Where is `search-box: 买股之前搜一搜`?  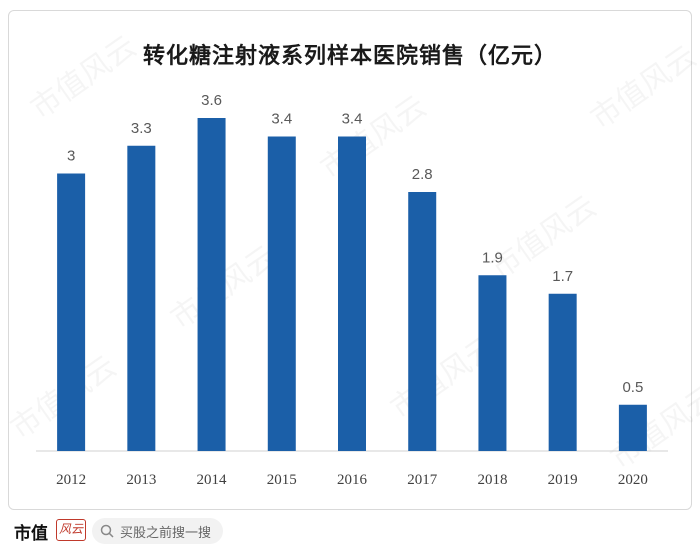
search-box: 买股之前搜一搜 is located at coordinates (158, 531).